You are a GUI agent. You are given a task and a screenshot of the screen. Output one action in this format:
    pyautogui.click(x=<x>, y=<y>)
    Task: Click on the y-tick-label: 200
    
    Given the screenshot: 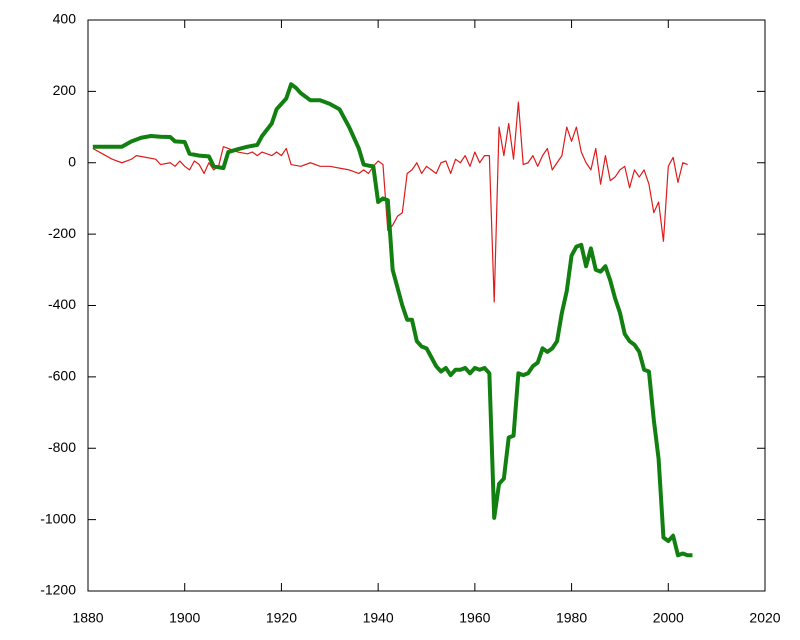 What is the action you would take?
    pyautogui.click(x=65, y=90)
    